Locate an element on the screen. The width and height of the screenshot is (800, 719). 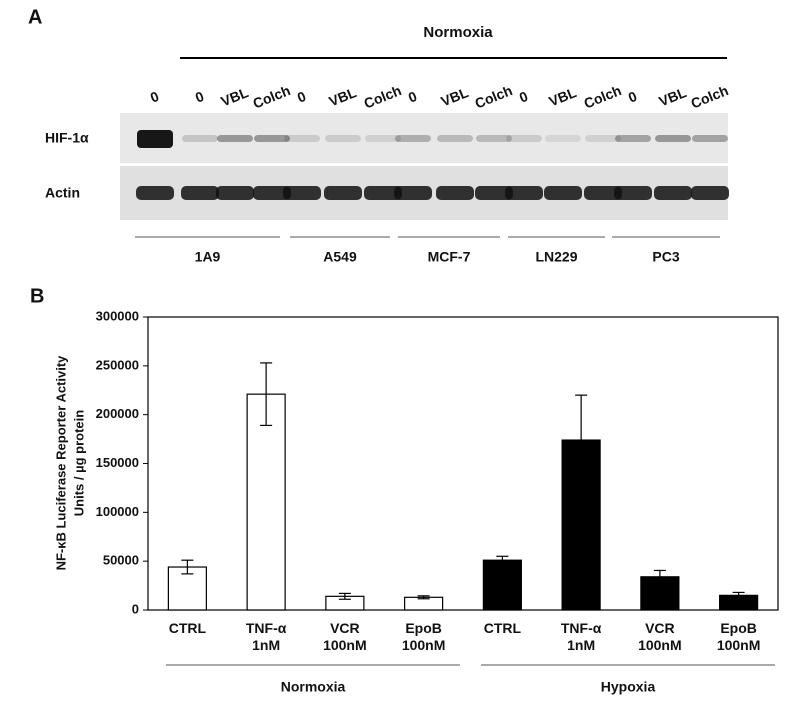
panel-label: A is located at coordinates (35, 17).